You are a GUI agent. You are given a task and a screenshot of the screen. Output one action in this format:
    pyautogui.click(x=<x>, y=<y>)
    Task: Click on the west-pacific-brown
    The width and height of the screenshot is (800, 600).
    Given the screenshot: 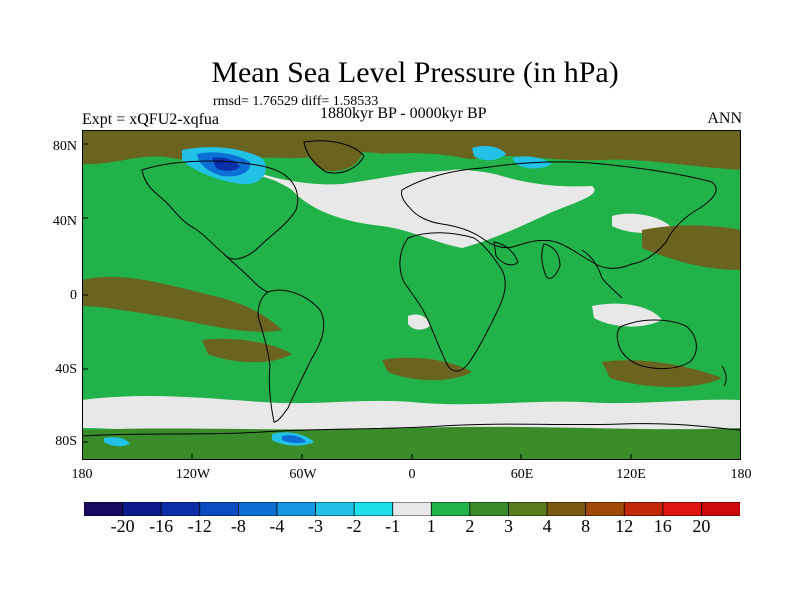 What is the action you would take?
    pyautogui.click(x=691, y=247)
    